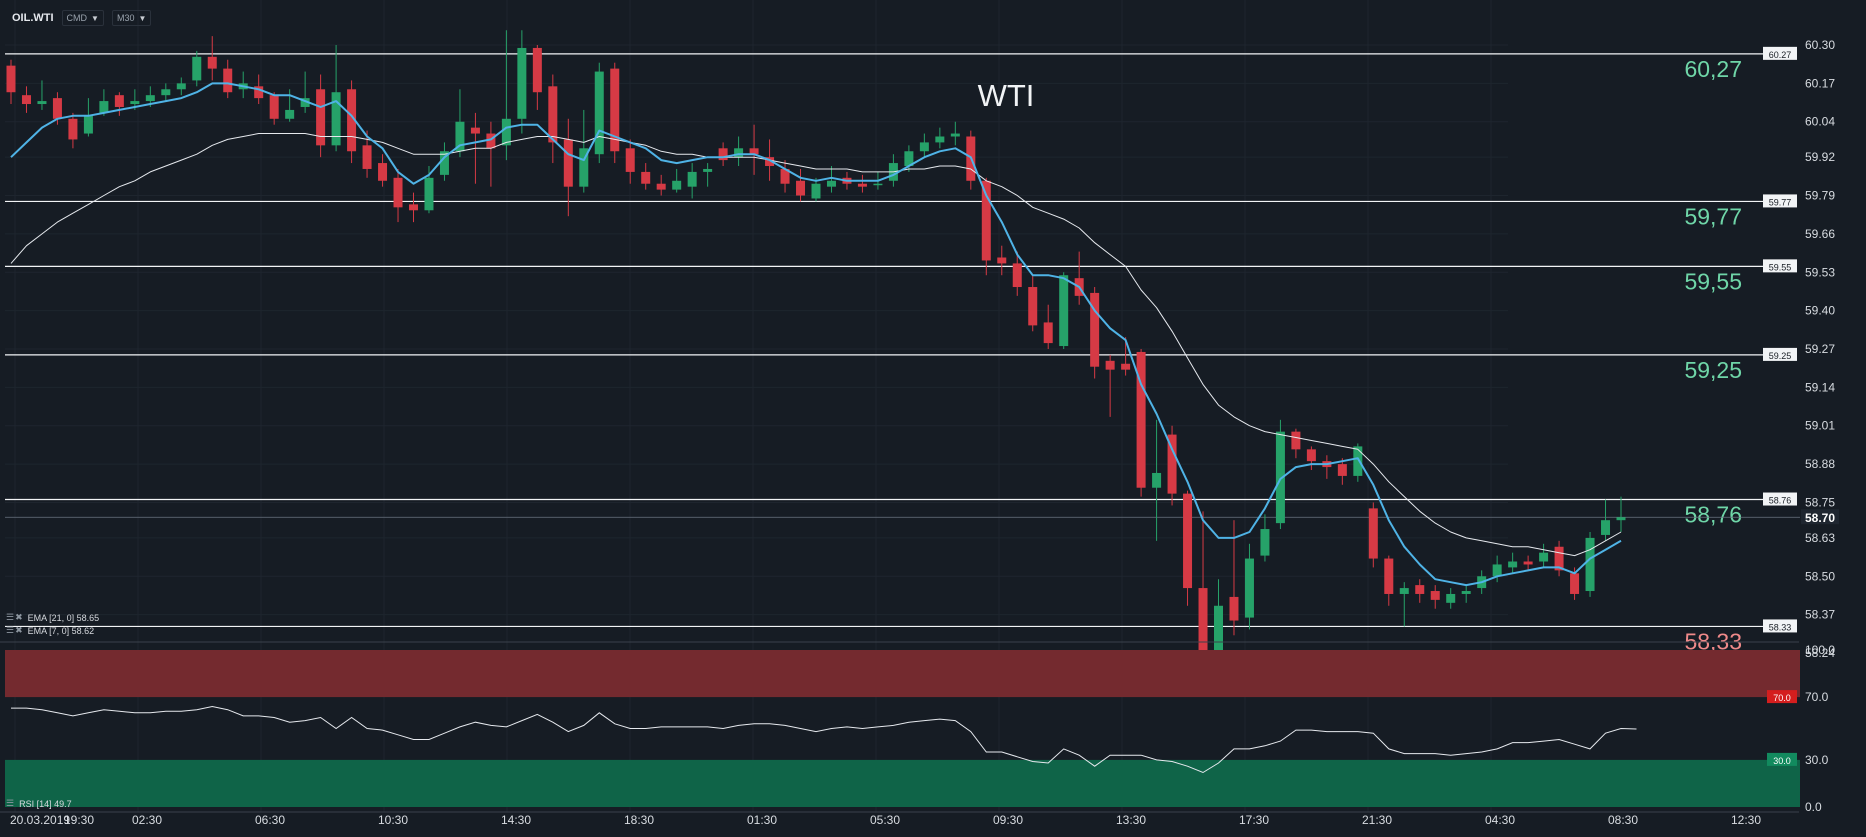 The image size is (1866, 837). Describe the element at coordinates (52, 617) in the screenshot. I see `ema21-legend: ☰✖ EMA [21, 0] 58.65` at that location.